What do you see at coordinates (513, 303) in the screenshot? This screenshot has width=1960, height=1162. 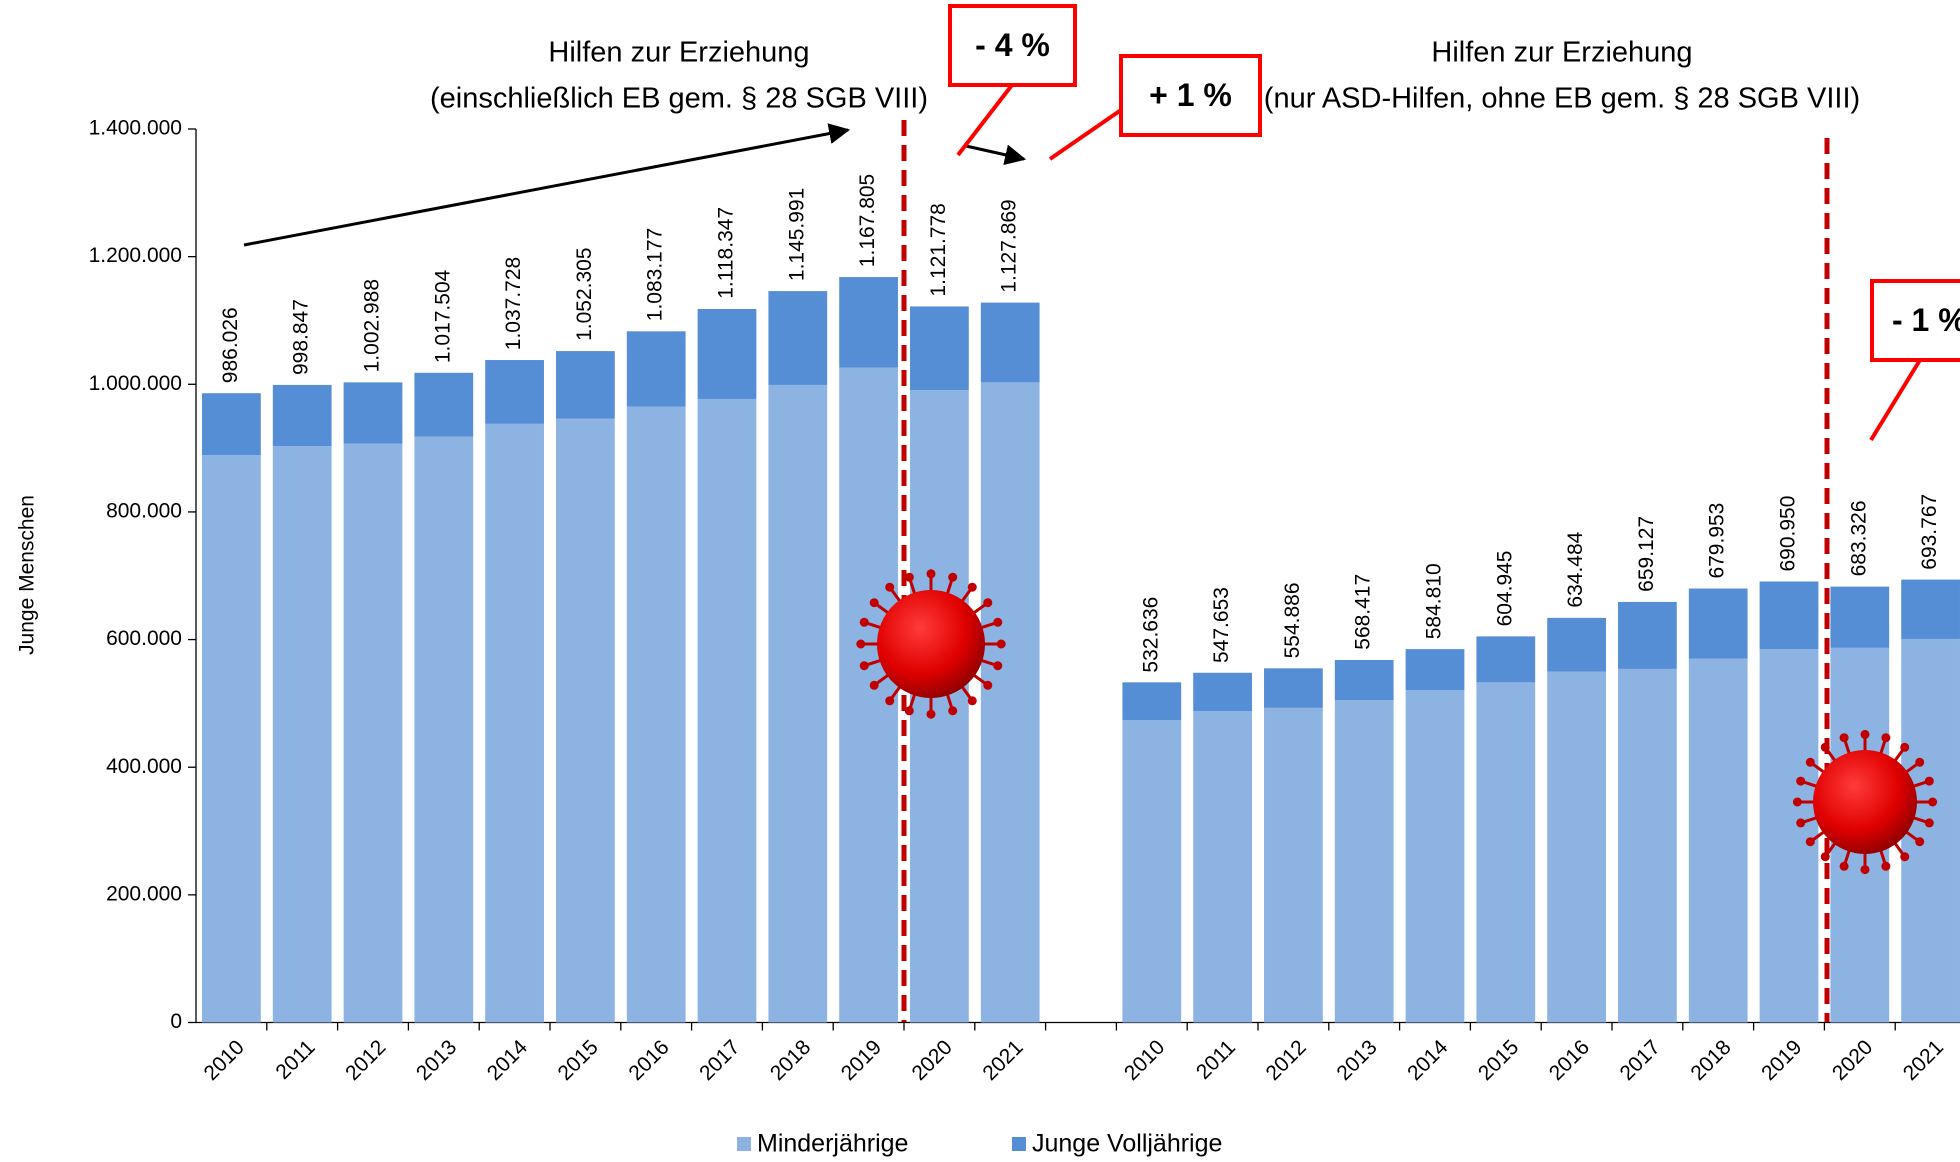 I see `total-label: 1.037.728` at bounding box center [513, 303].